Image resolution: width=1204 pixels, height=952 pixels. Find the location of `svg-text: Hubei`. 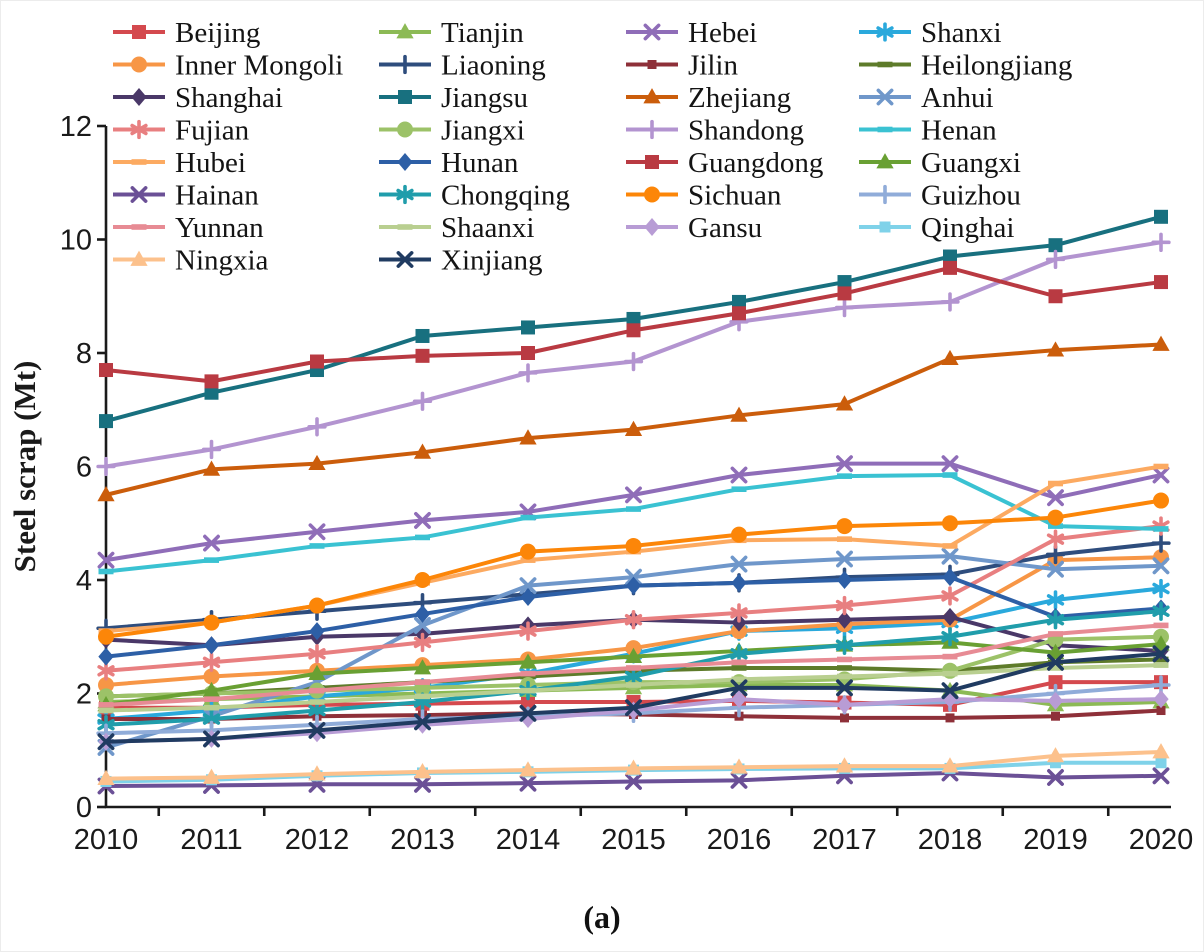

svg-text: Hubei is located at coordinates (210, 163).